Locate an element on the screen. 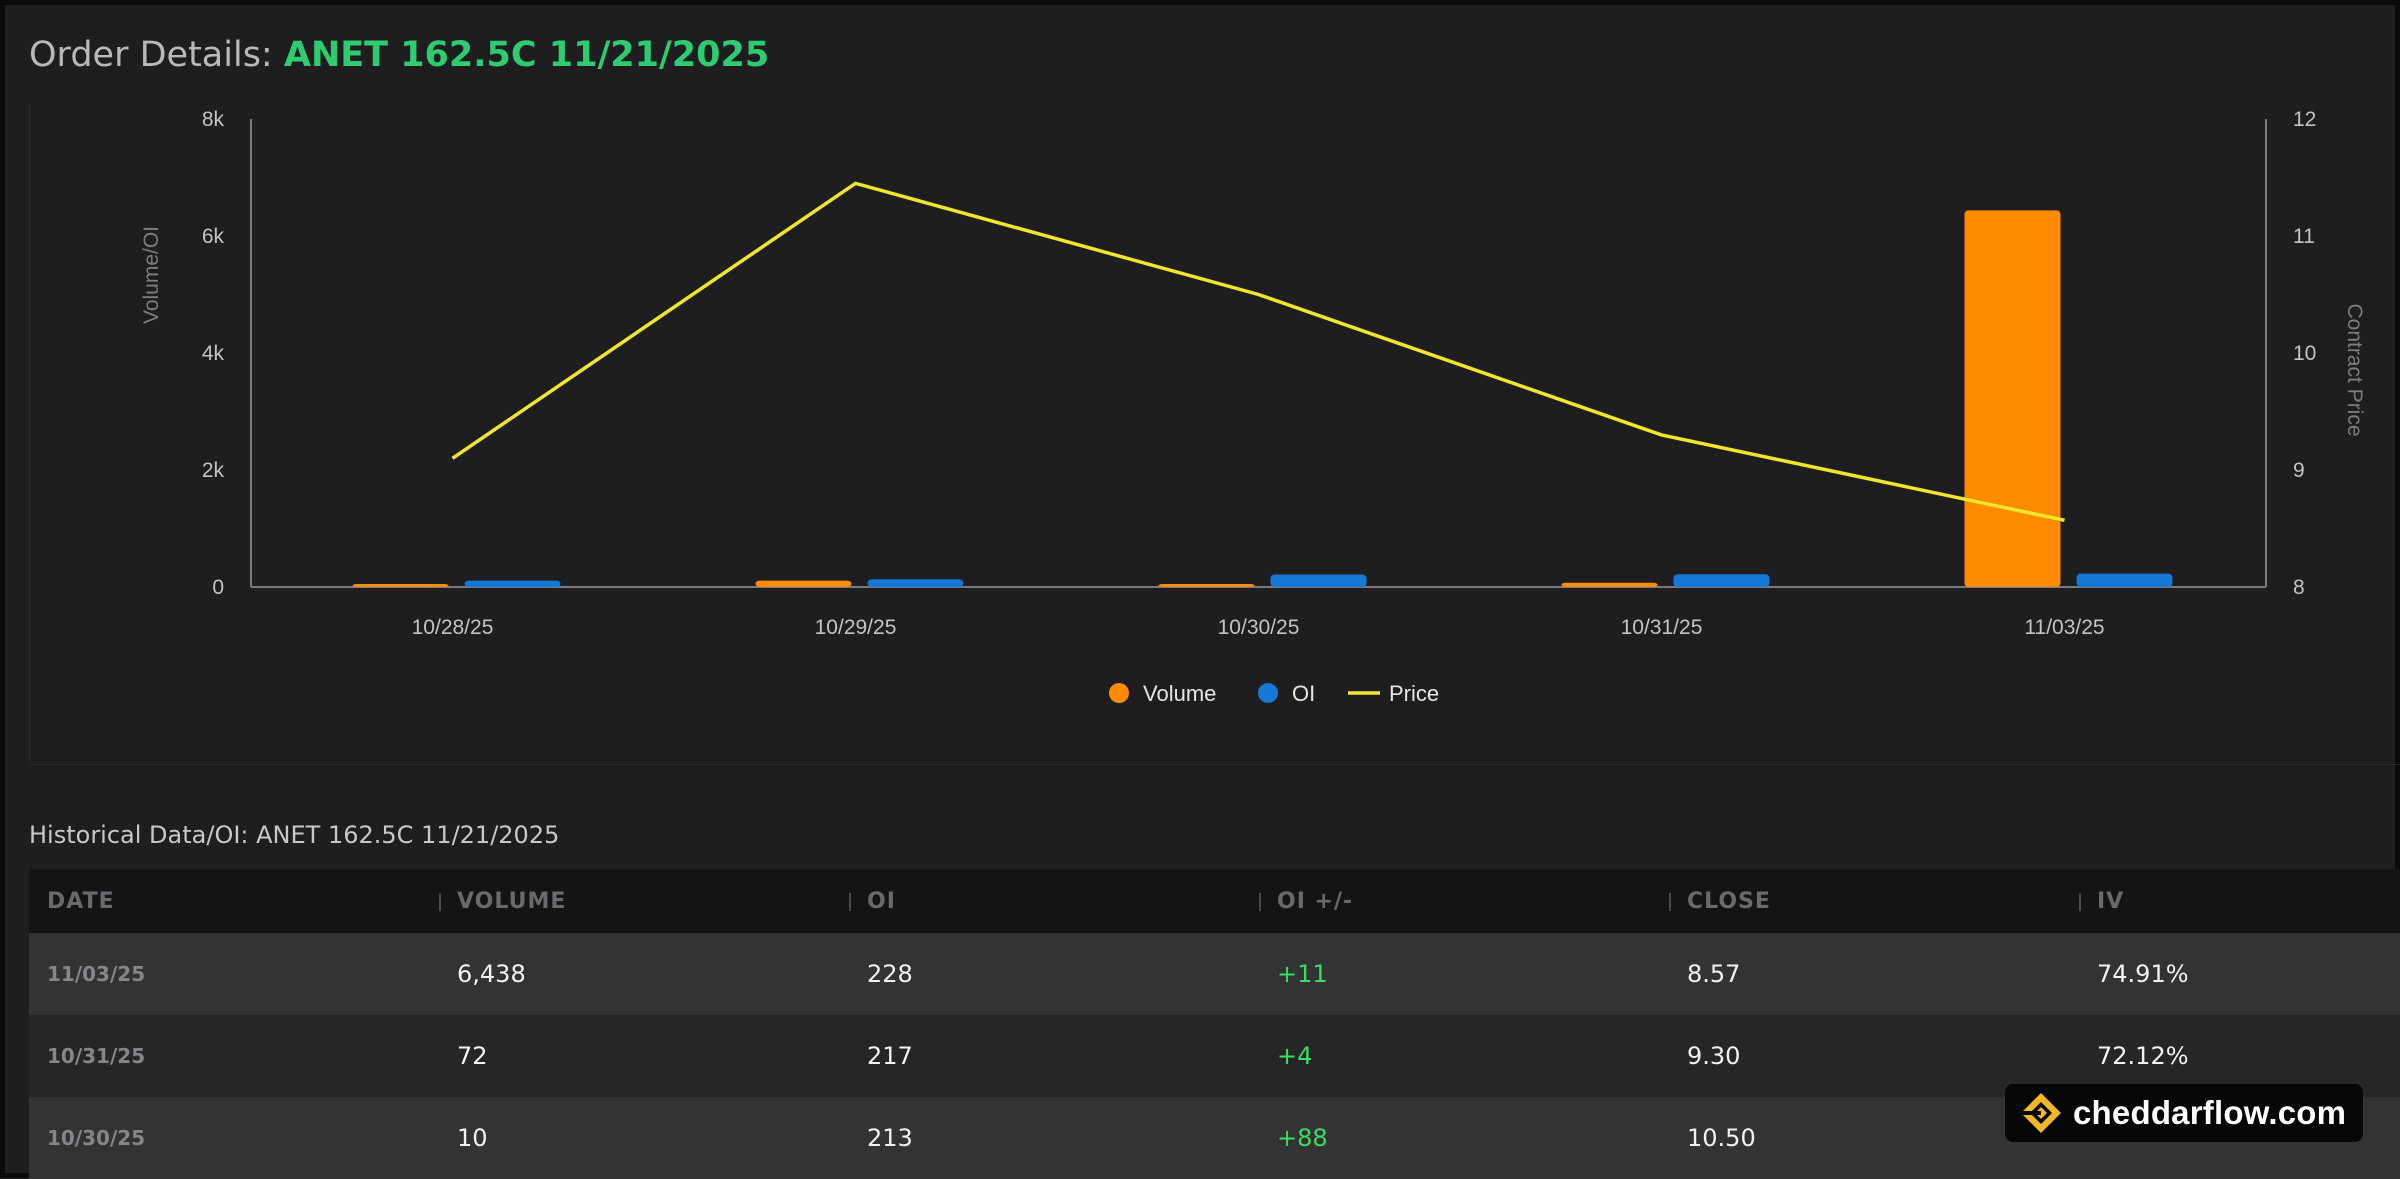 The width and height of the screenshot is (2400, 1179). table-cell-volume: 10 is located at coordinates (472, 1138).